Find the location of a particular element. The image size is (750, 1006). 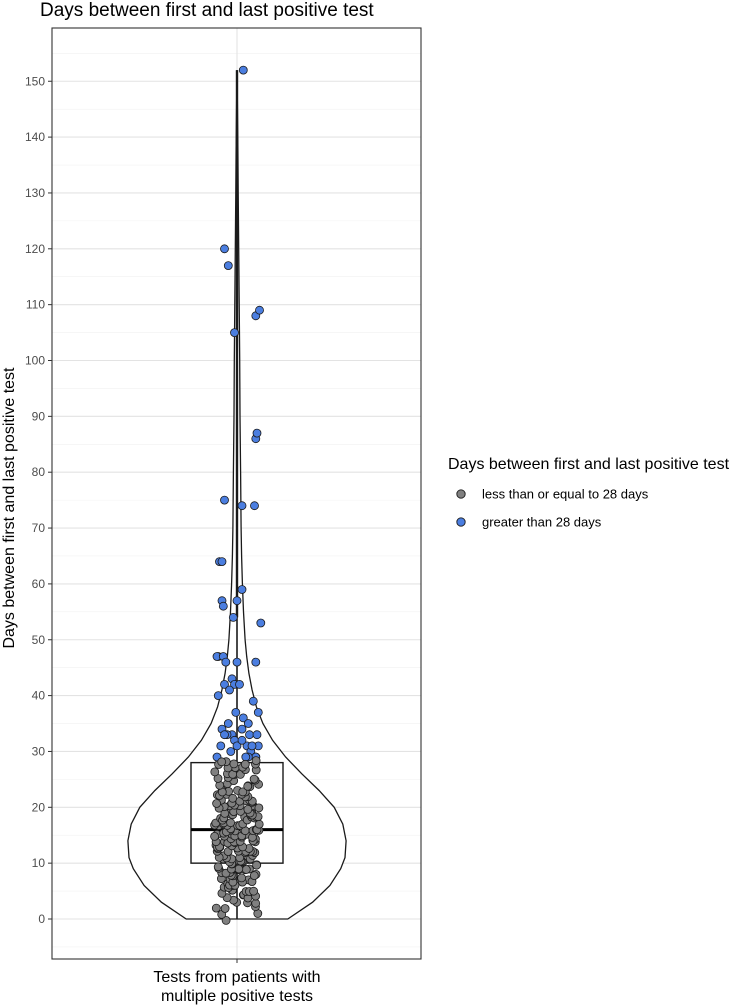

y-tick-label: 10 is located at coordinates (39, 863).